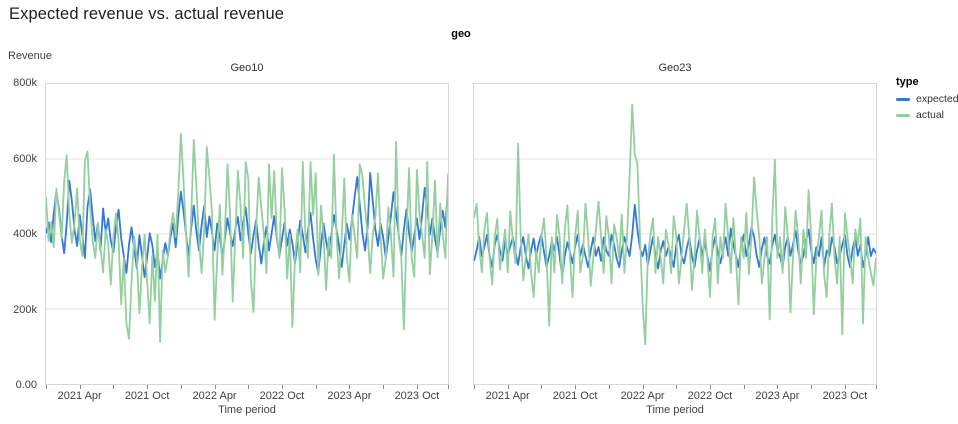  What do you see at coordinates (26, 385) in the screenshot?
I see `y-tick-label: 0.00` at bounding box center [26, 385].